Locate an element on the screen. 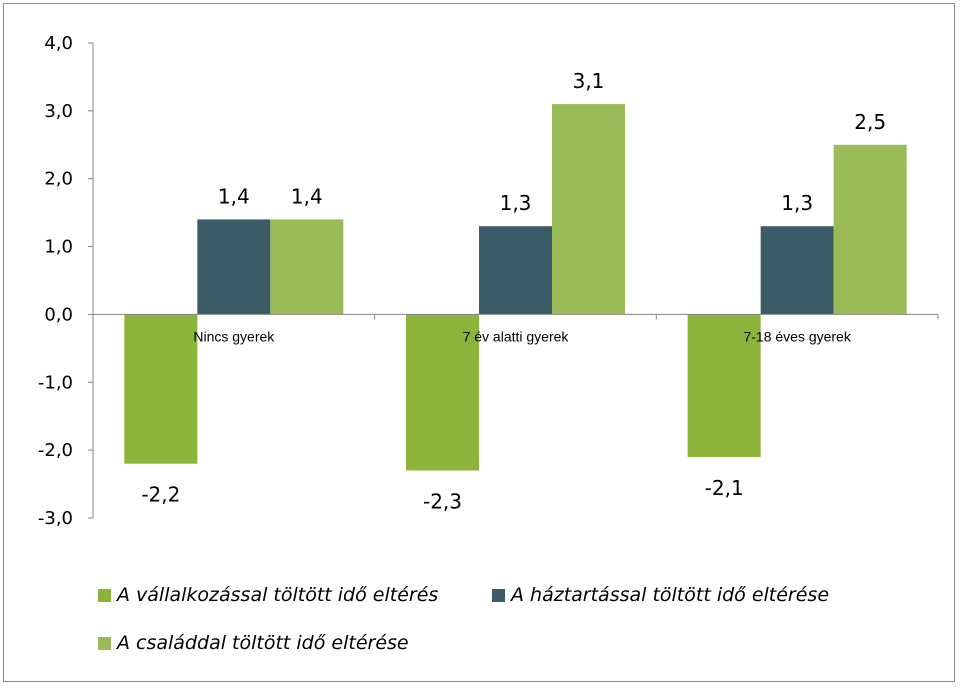 This screenshot has width=960, height=687. category-label: 7-18 éves gyerek is located at coordinates (797, 336).